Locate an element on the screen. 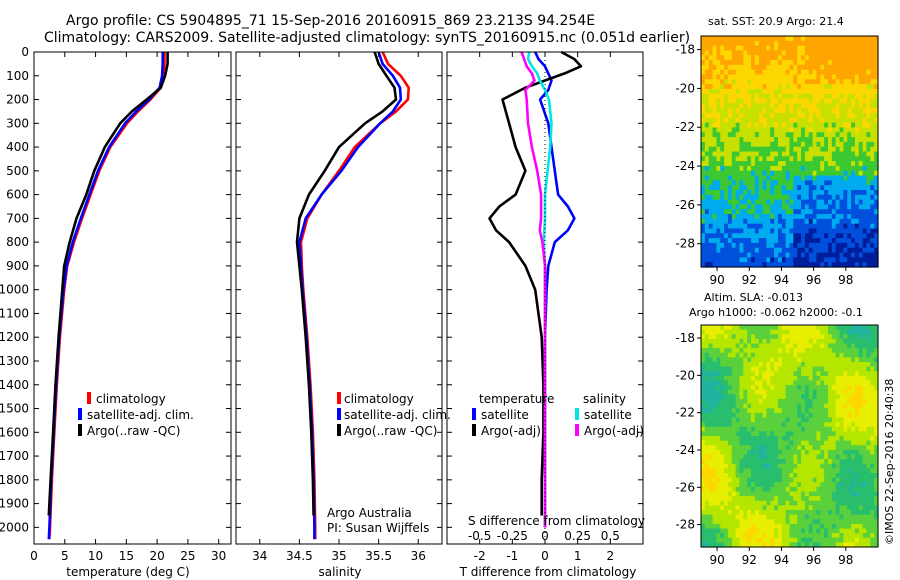  x-tick-label: 25 is located at coordinates (187, 556).